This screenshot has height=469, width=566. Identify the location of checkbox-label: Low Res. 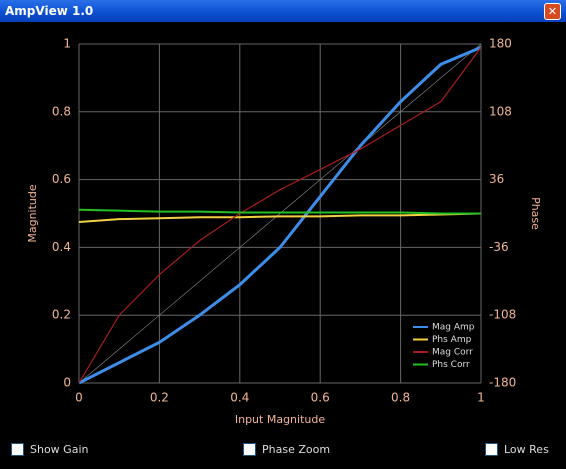
(526, 449).